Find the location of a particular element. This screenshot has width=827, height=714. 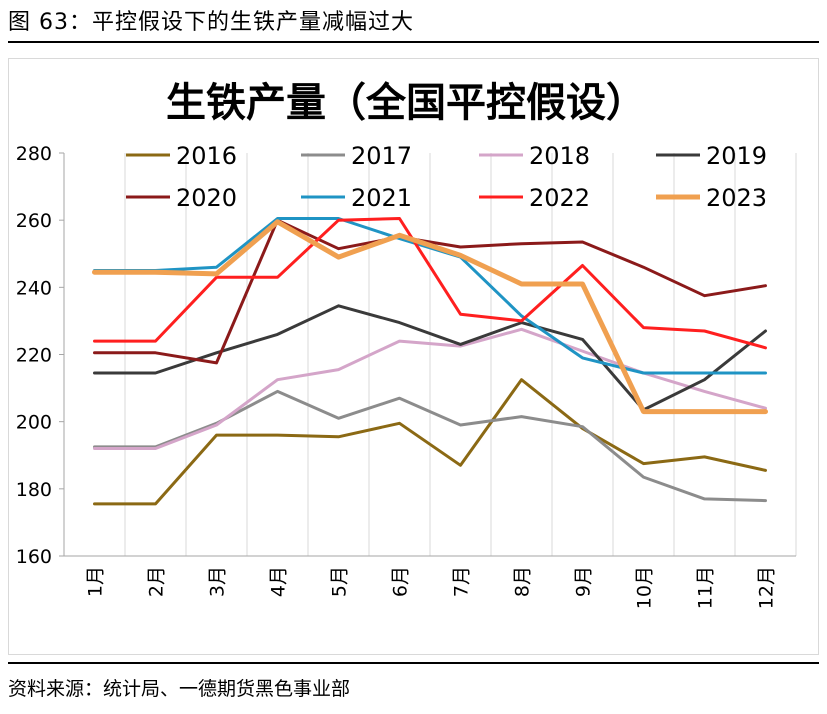

top-rule is located at coordinates (413, 42).